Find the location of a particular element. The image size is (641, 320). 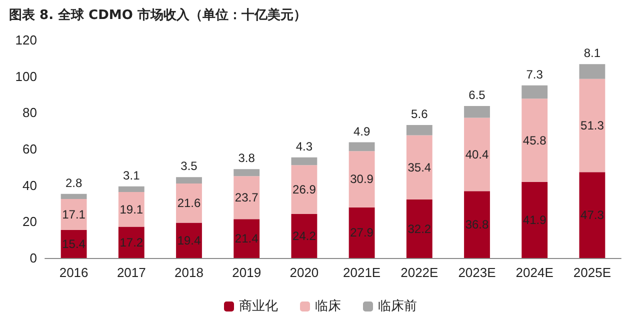

data-label: 3.5 is located at coordinates (189, 166).